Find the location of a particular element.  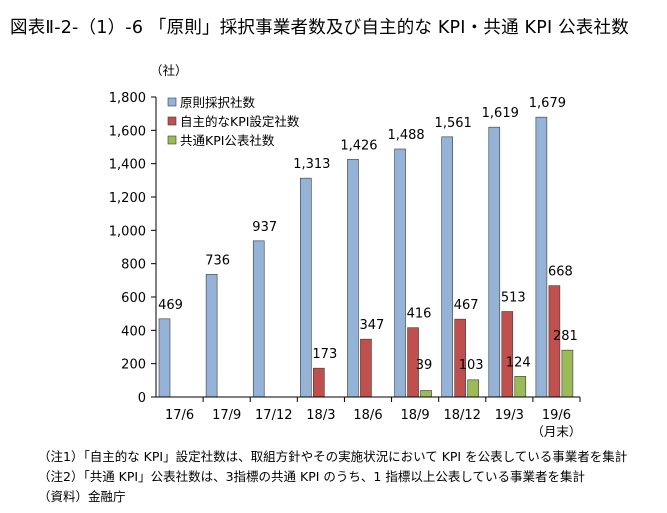

y-tick-label: 1,000 is located at coordinates (127, 231).